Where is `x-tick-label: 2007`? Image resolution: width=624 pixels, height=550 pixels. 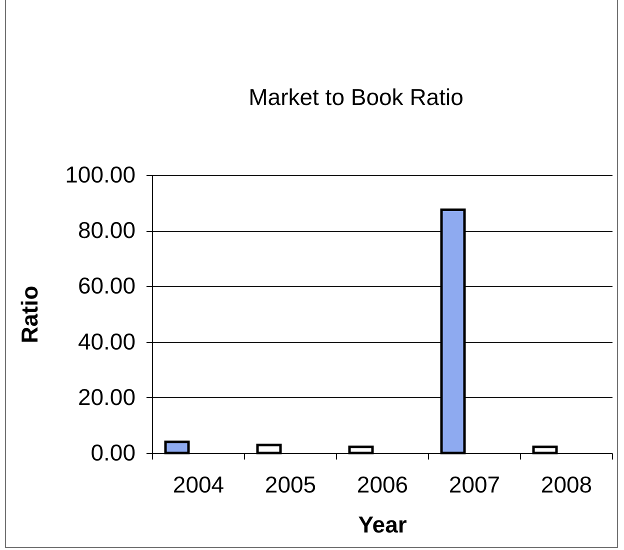
x-tick-label: 2007 is located at coordinates (474, 485).